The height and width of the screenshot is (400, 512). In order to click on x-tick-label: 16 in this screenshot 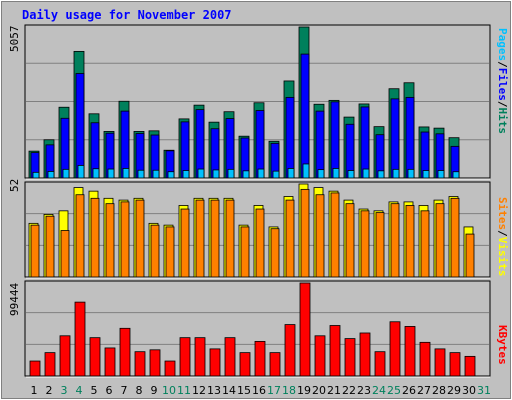, I will do `click(259, 390)`.